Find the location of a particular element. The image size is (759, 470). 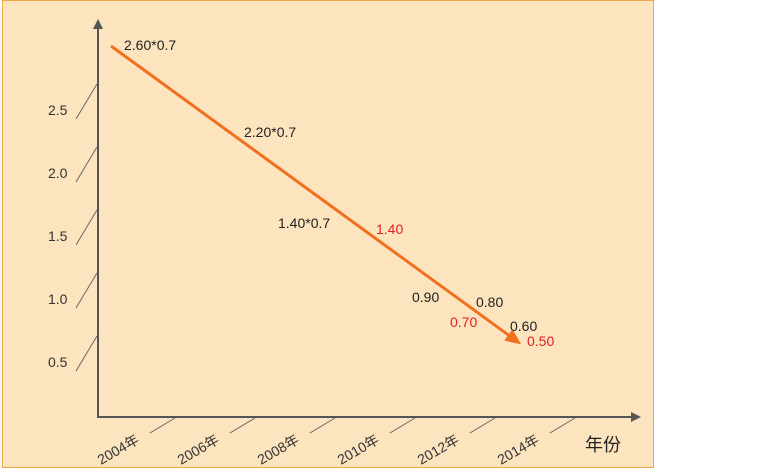

x-tick-label: 2012年 is located at coordinates (438, 449).